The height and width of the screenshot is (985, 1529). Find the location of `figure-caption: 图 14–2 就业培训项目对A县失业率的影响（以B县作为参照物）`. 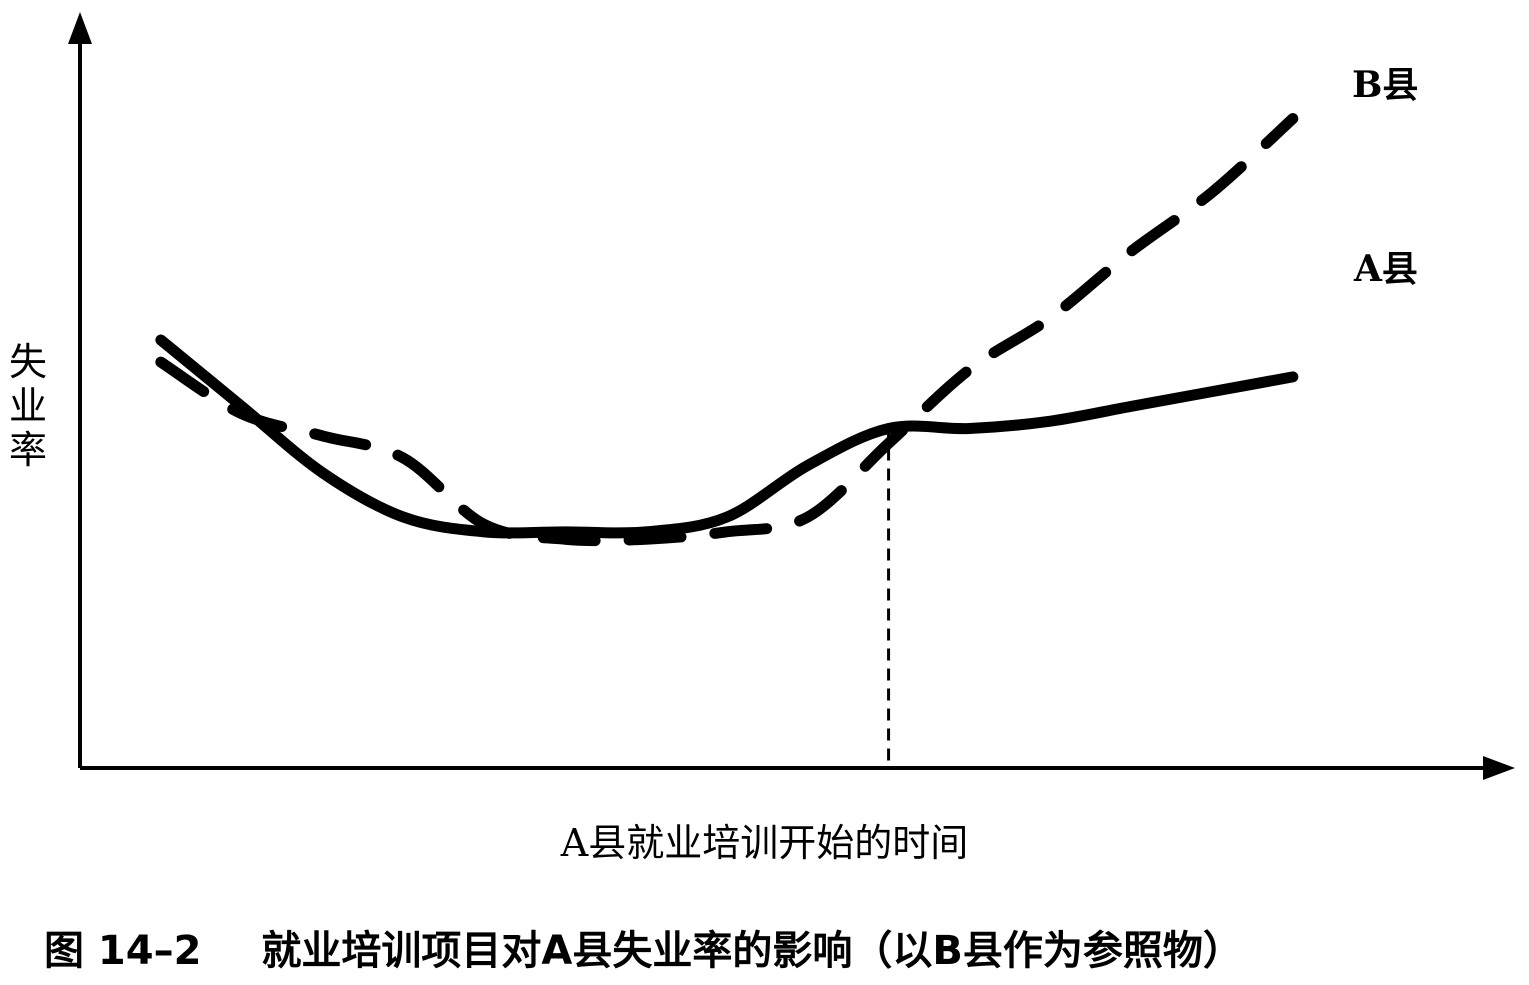

figure-caption: 图 14–2 就业培训项目对A县失业率的影响（以B县作为参照物） is located at coordinates (643, 947).